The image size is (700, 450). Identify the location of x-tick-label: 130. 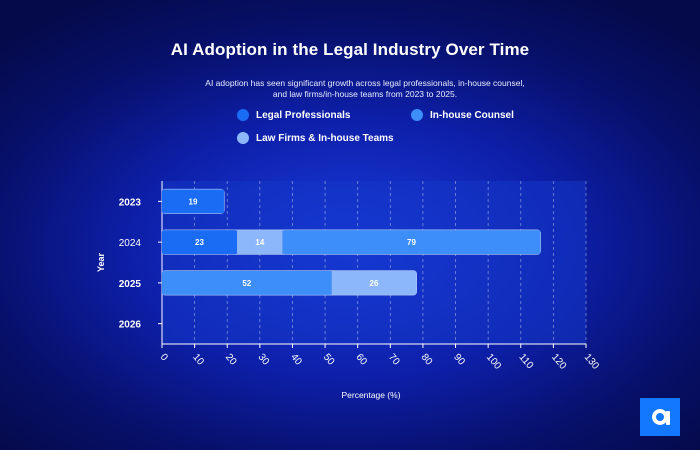
(591, 362).